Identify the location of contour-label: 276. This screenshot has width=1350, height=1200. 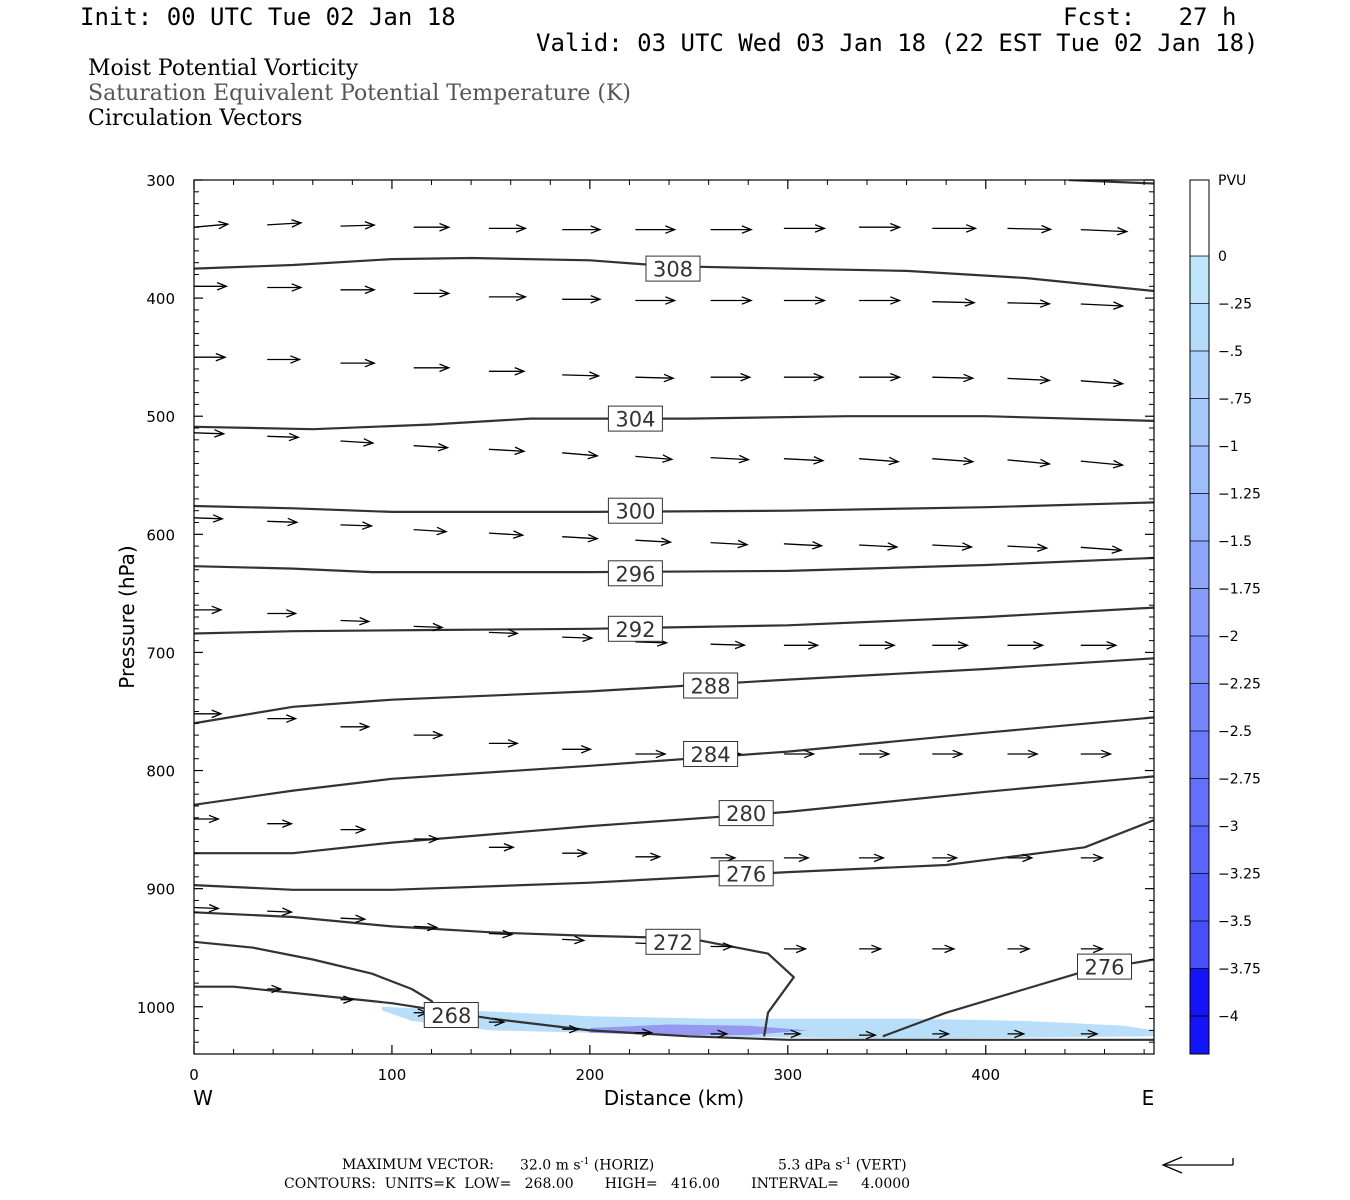
(746, 874).